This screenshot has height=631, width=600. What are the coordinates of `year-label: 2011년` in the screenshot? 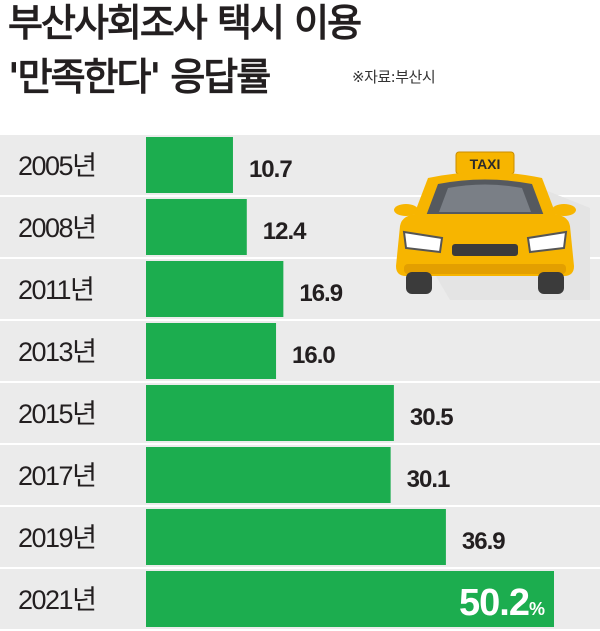 It's located at (55, 290).